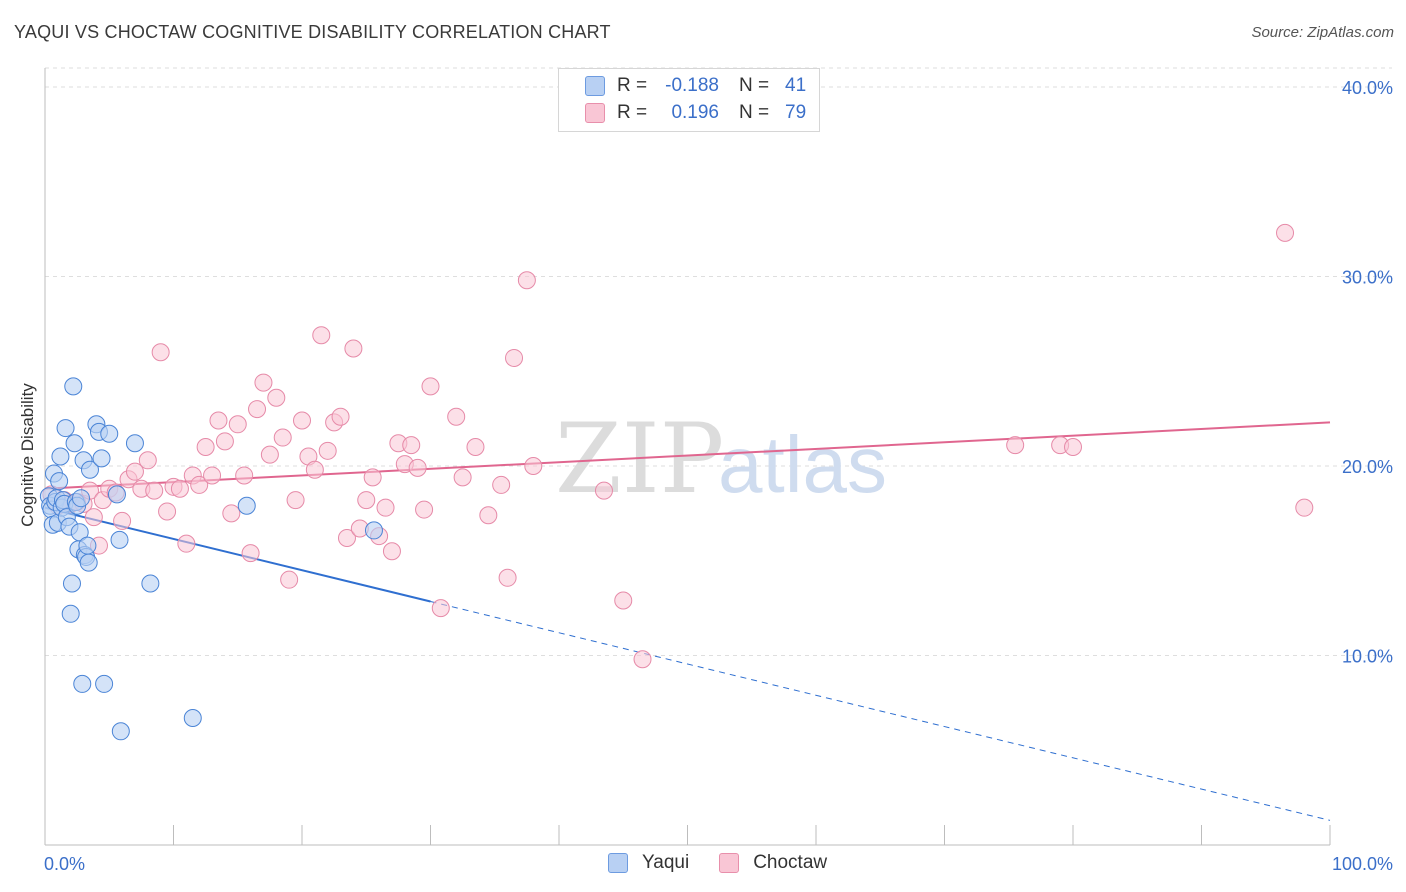 Image resolution: width=1406 pixels, height=892 pixels. Describe the element at coordinates (64, 864) in the screenshot. I see `x-tick-label: 0.0%` at that location.